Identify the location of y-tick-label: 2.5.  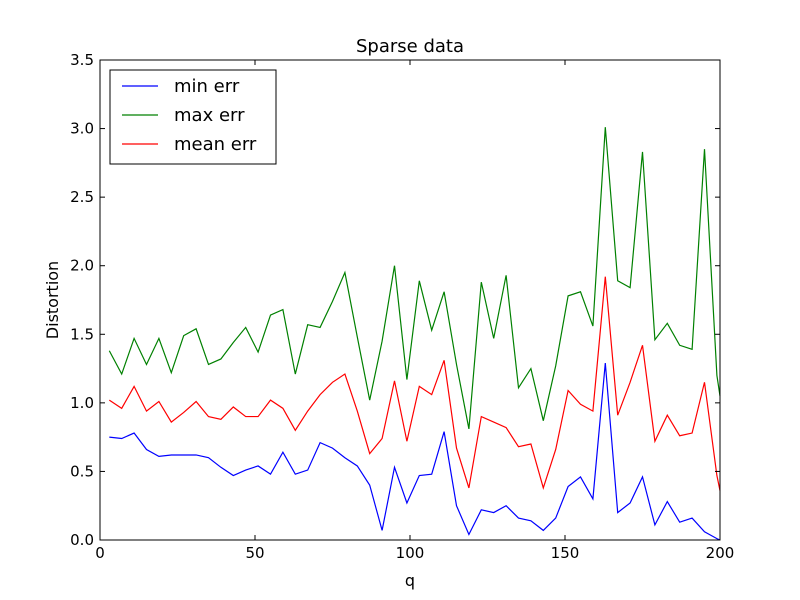
(82, 197).